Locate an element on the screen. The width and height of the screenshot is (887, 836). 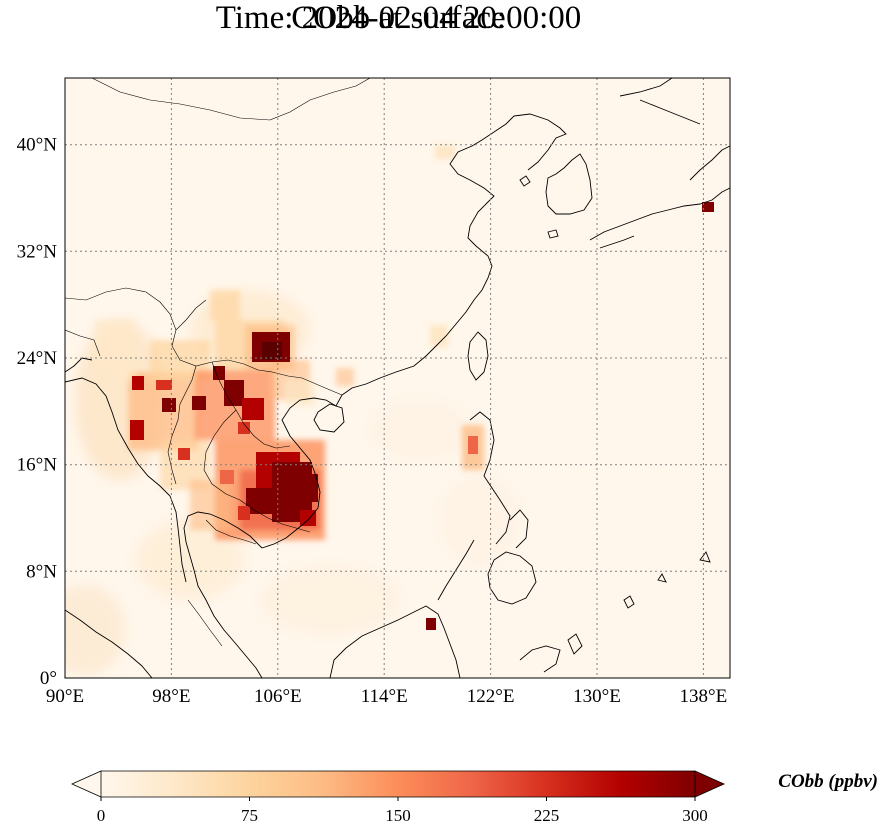
lon-tick-labels: 90°E 98°E 106°E 114°E 122°E 130°E 138°E is located at coordinates (386, 696).